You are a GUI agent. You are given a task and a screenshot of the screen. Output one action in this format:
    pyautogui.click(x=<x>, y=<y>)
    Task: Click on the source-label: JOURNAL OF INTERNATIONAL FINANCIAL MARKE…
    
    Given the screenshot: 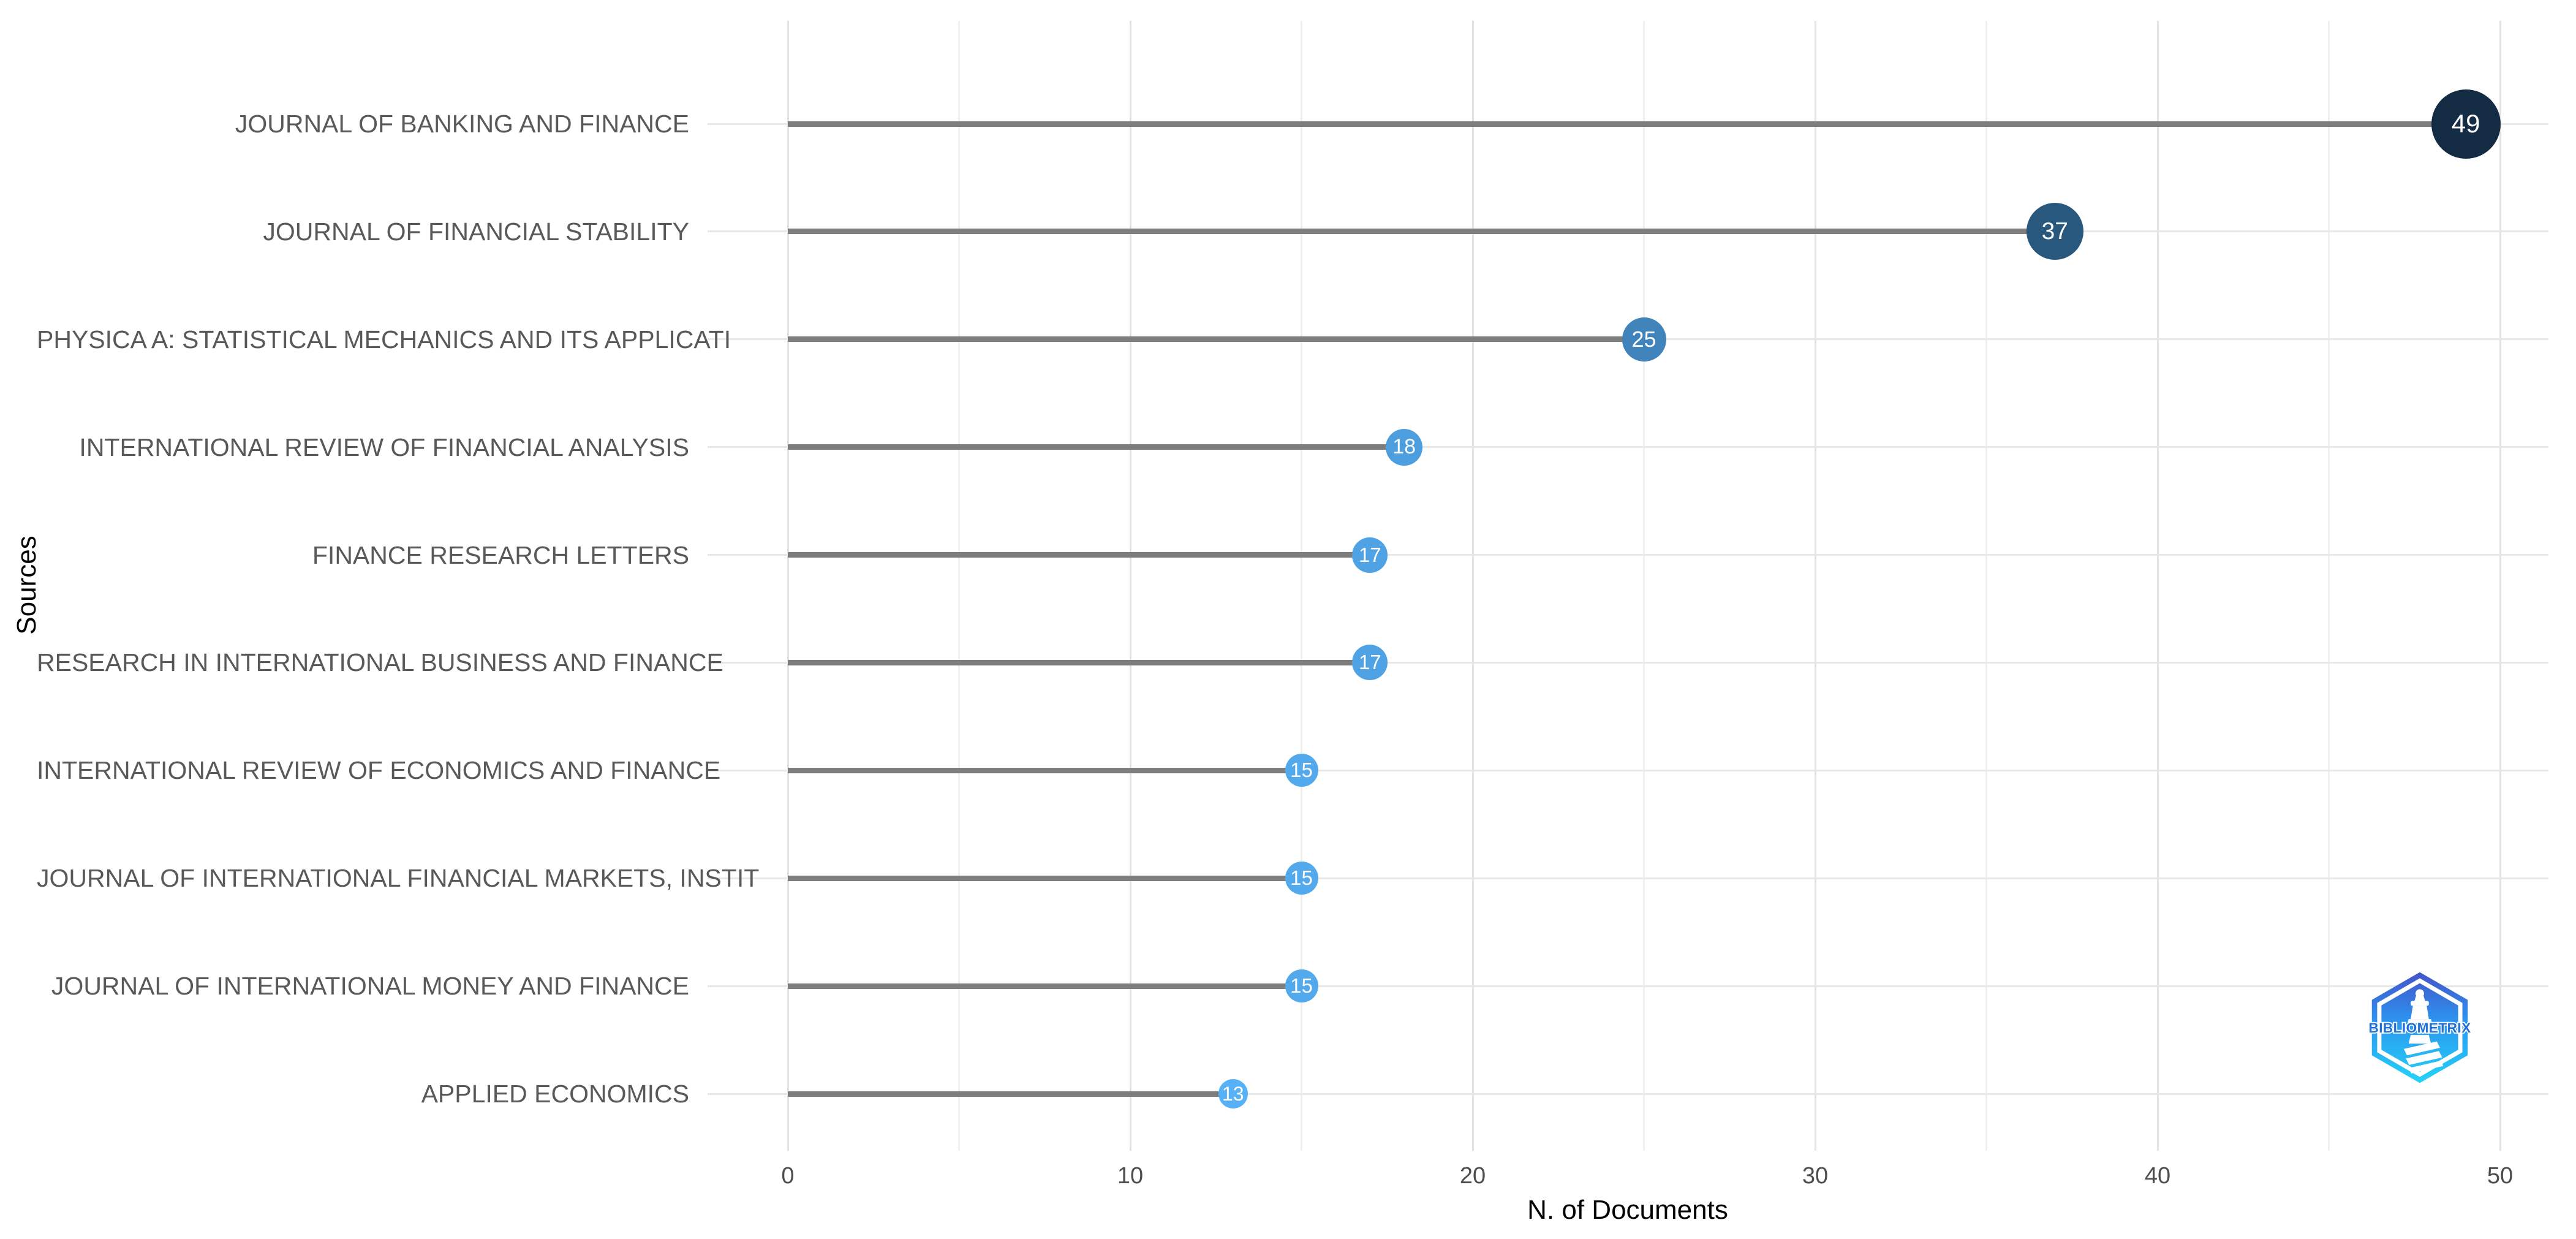 What is the action you would take?
    pyautogui.click(x=398, y=878)
    